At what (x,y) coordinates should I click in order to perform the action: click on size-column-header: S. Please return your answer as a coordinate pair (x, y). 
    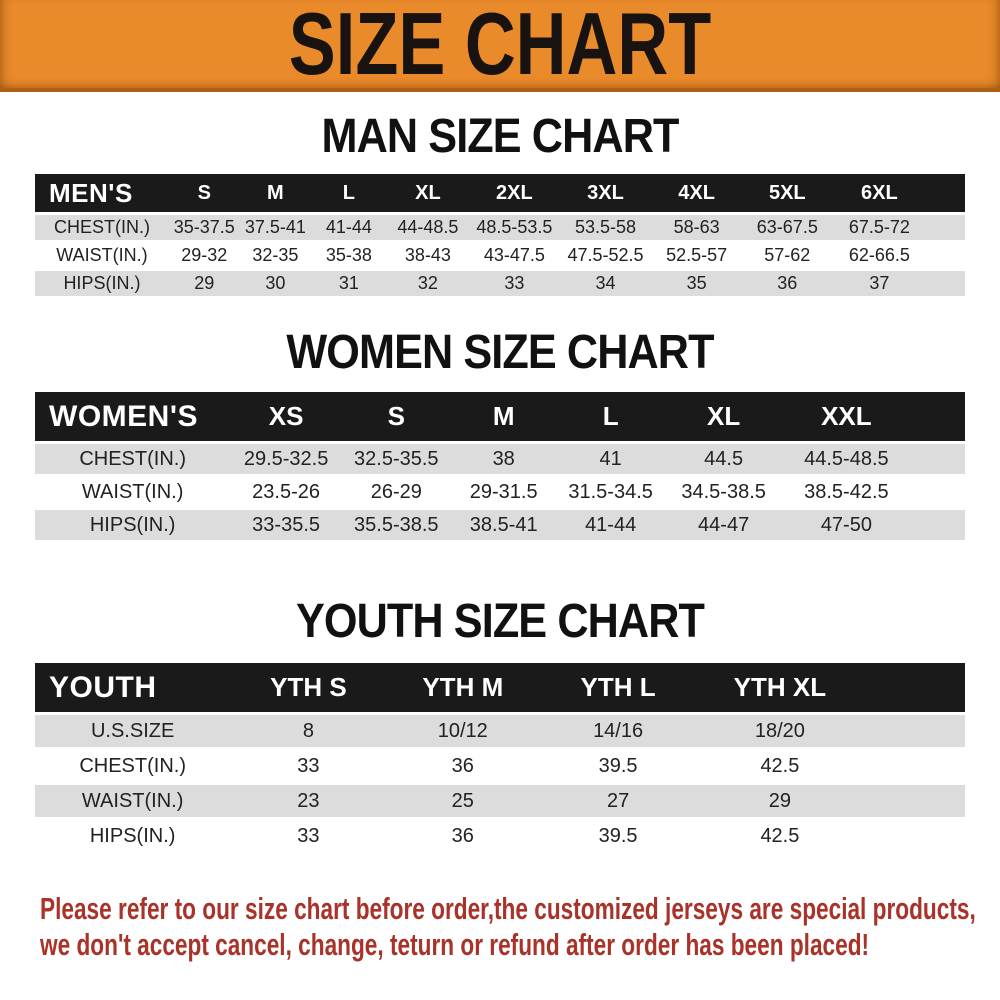
    Looking at the image, I should click on (204, 194).